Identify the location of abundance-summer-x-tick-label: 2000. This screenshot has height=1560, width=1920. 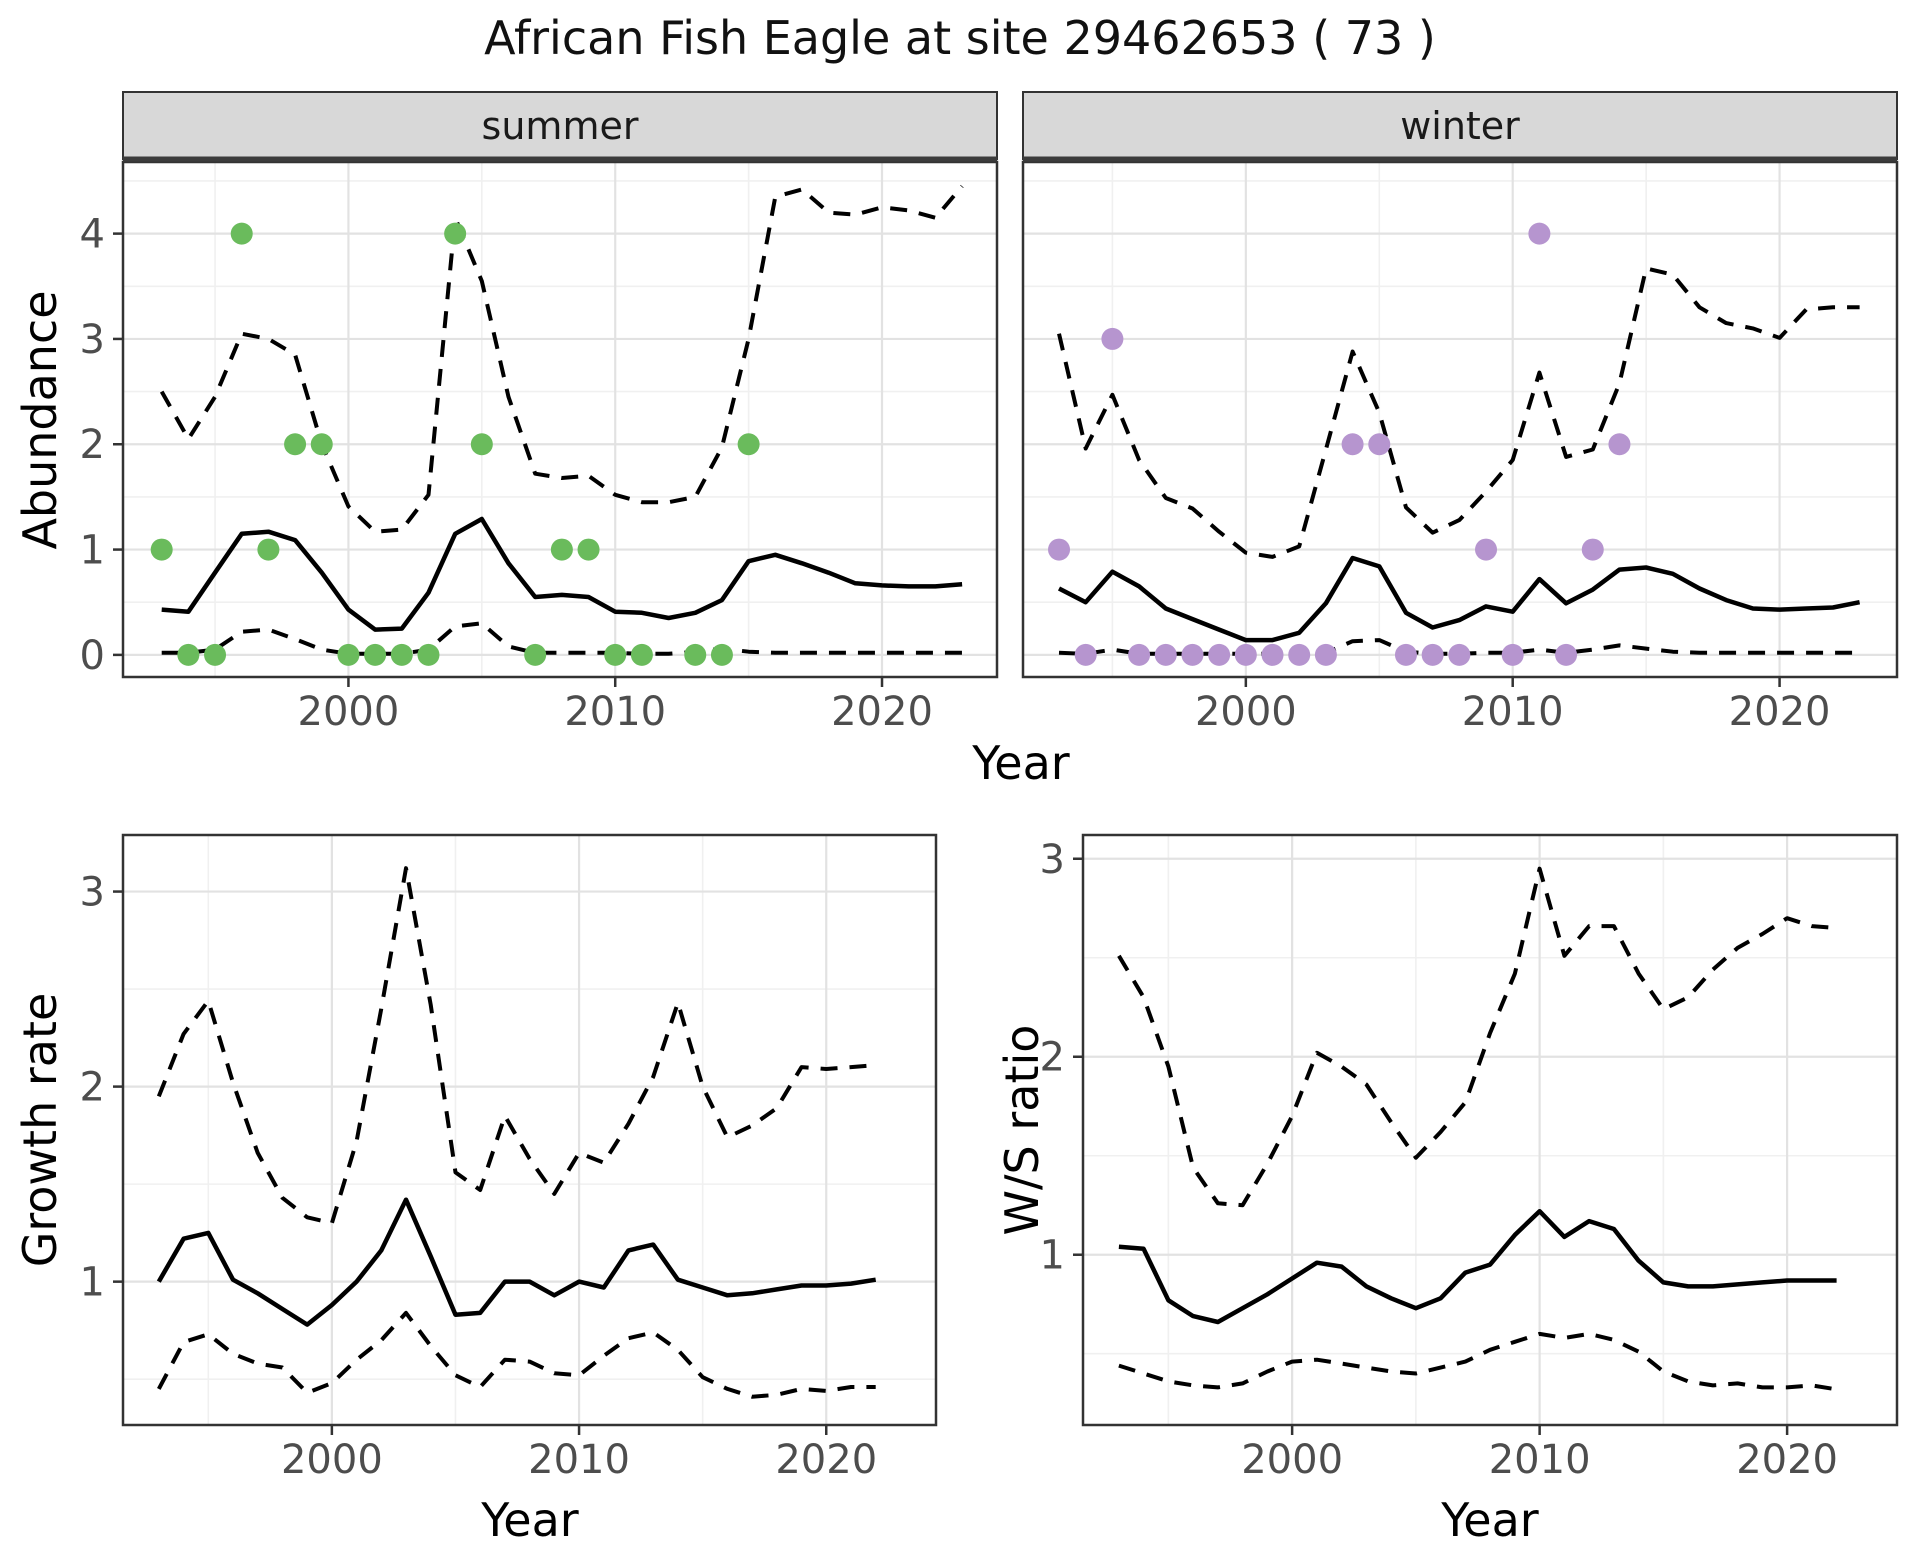
(349, 712).